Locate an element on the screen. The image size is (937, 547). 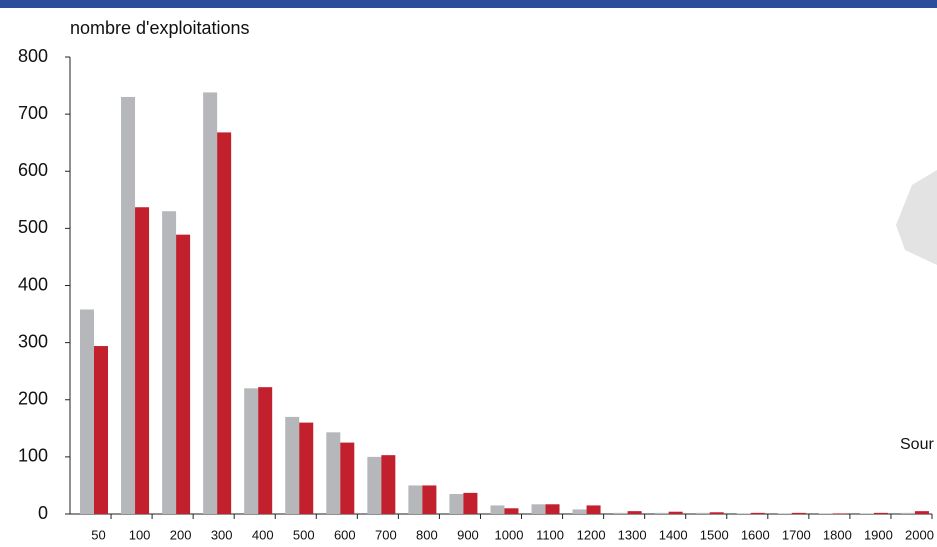
x-tick-label: 700 is located at coordinates (386, 534).